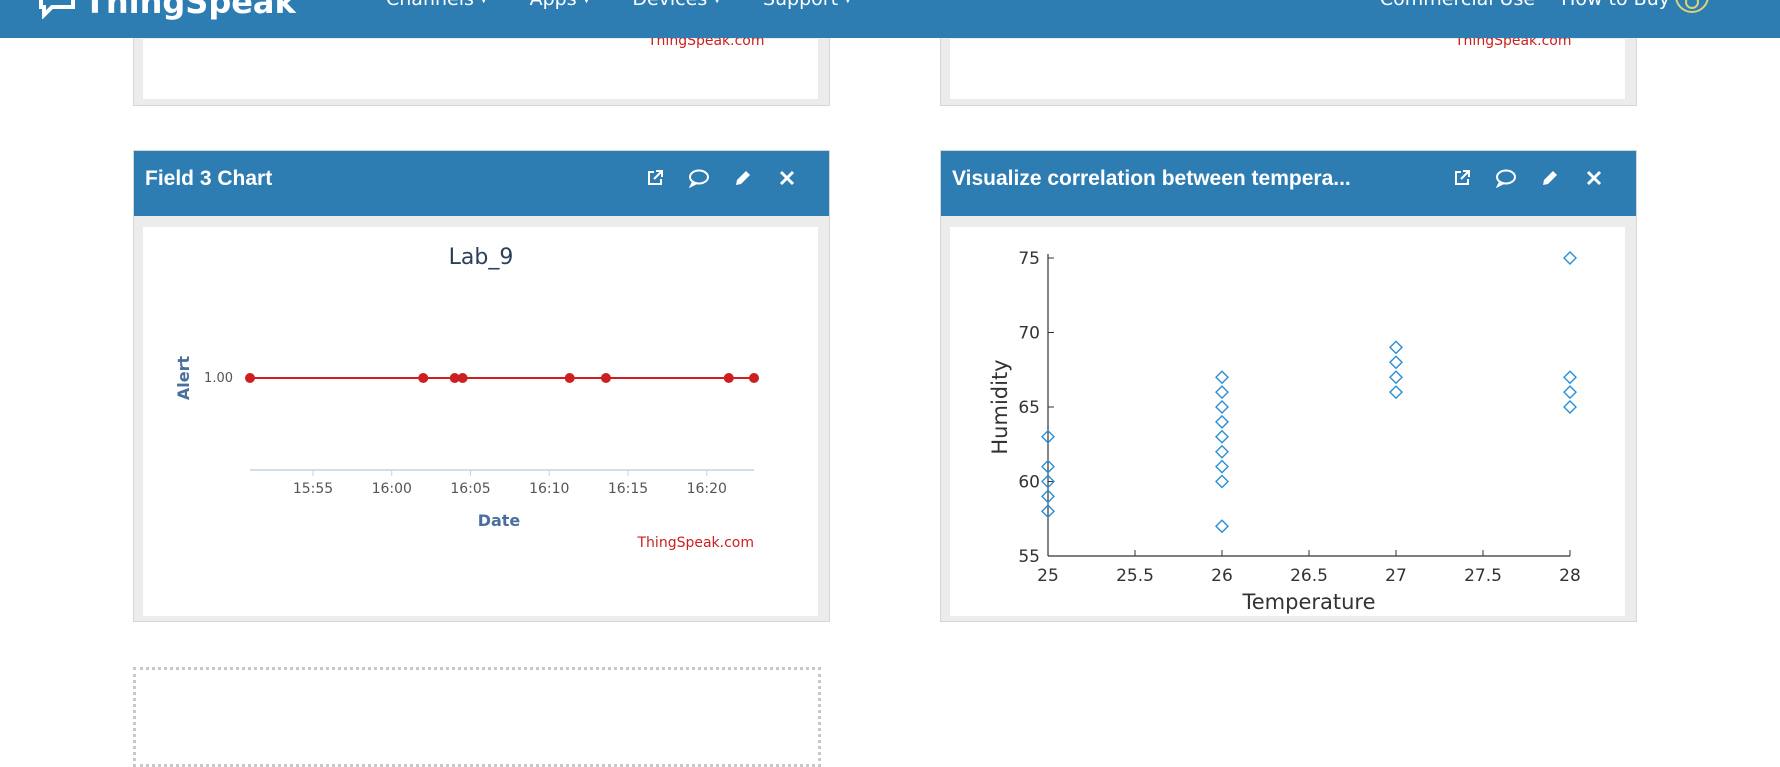 The image size is (1780, 767). What do you see at coordinates (1029, 259) in the screenshot?
I see `y-tick-label: 75` at bounding box center [1029, 259].